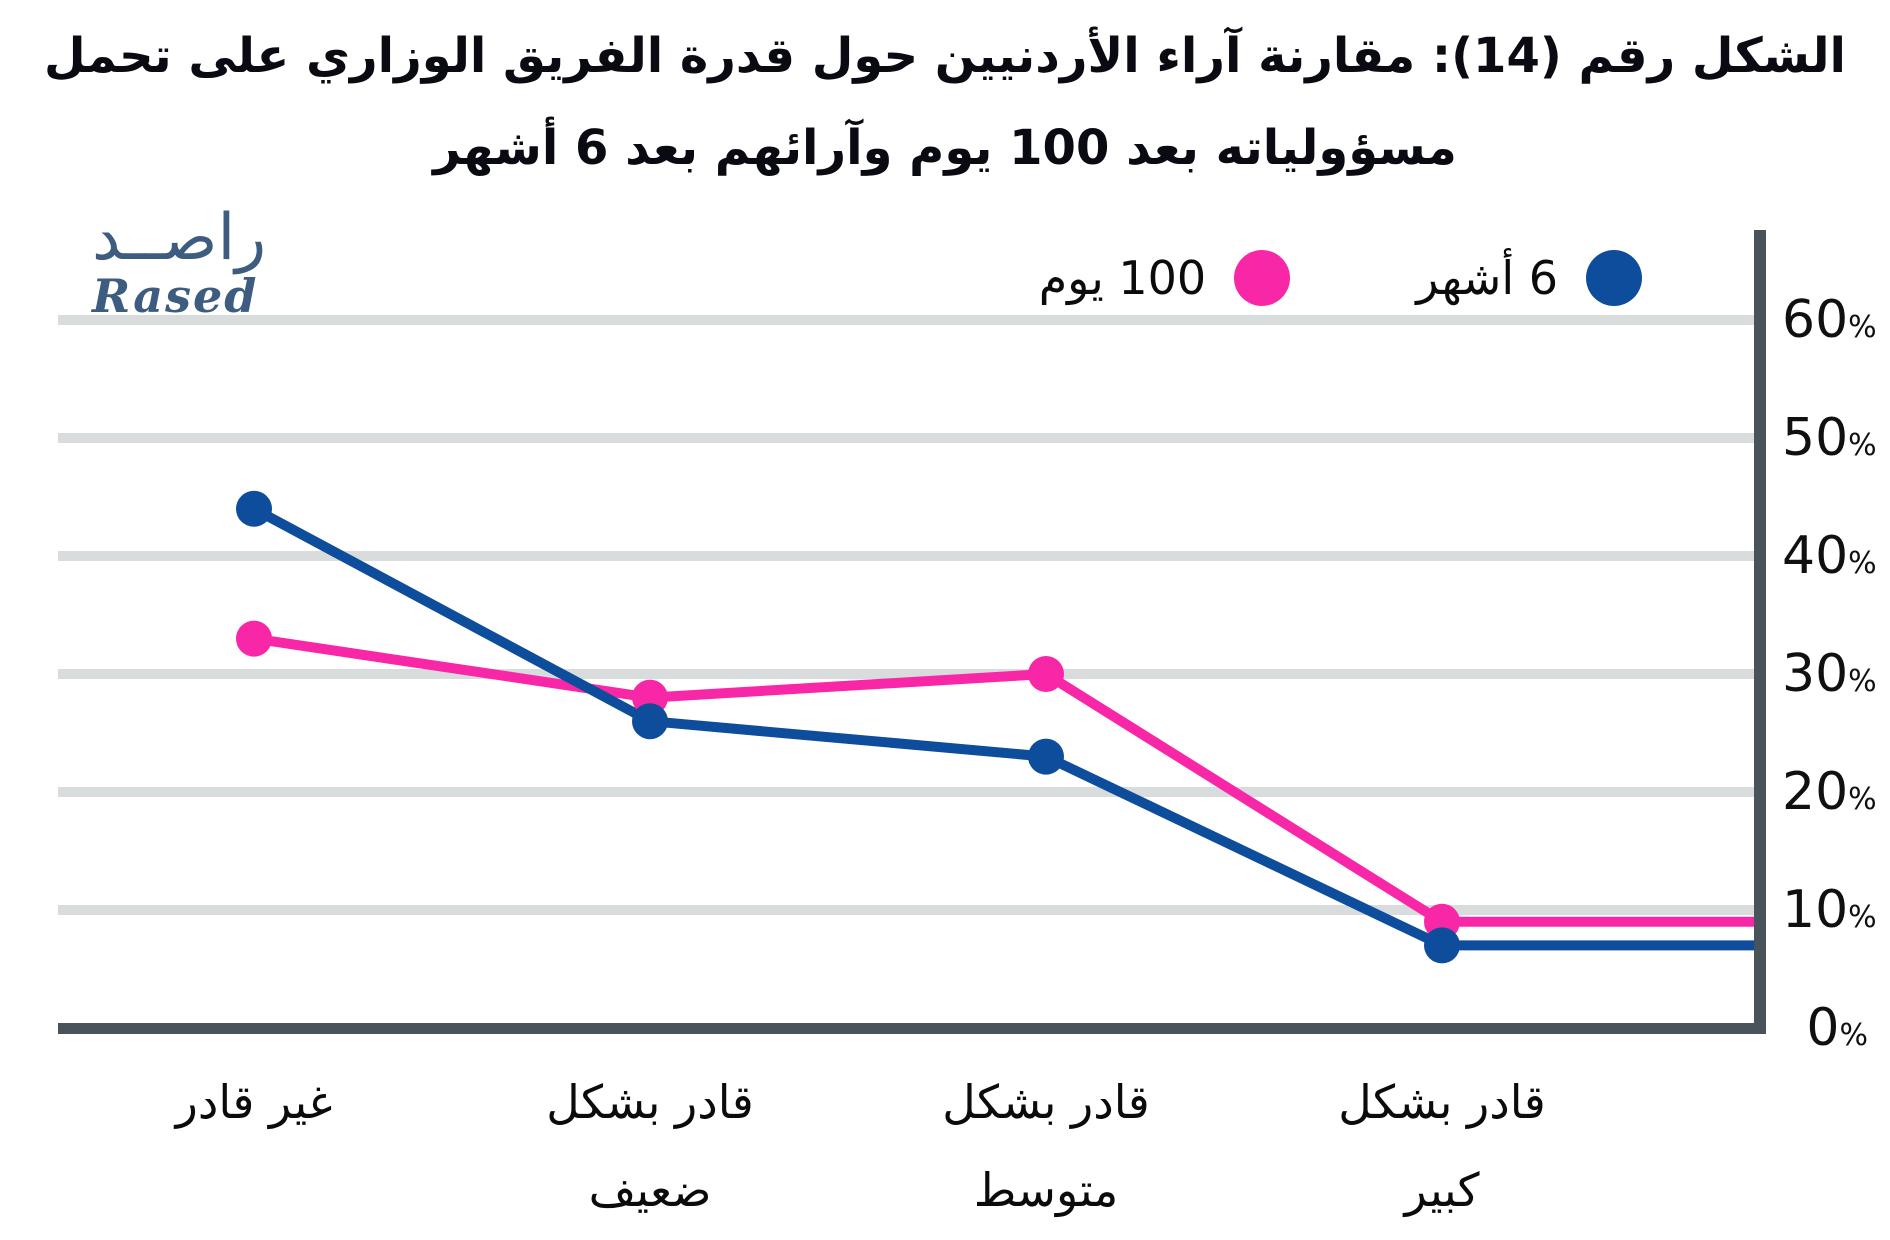 Image resolution: width=1890 pixels, height=1240 pixels. What do you see at coordinates (1829, 674) in the screenshot?
I see `y-axis-label: 30%` at bounding box center [1829, 674].